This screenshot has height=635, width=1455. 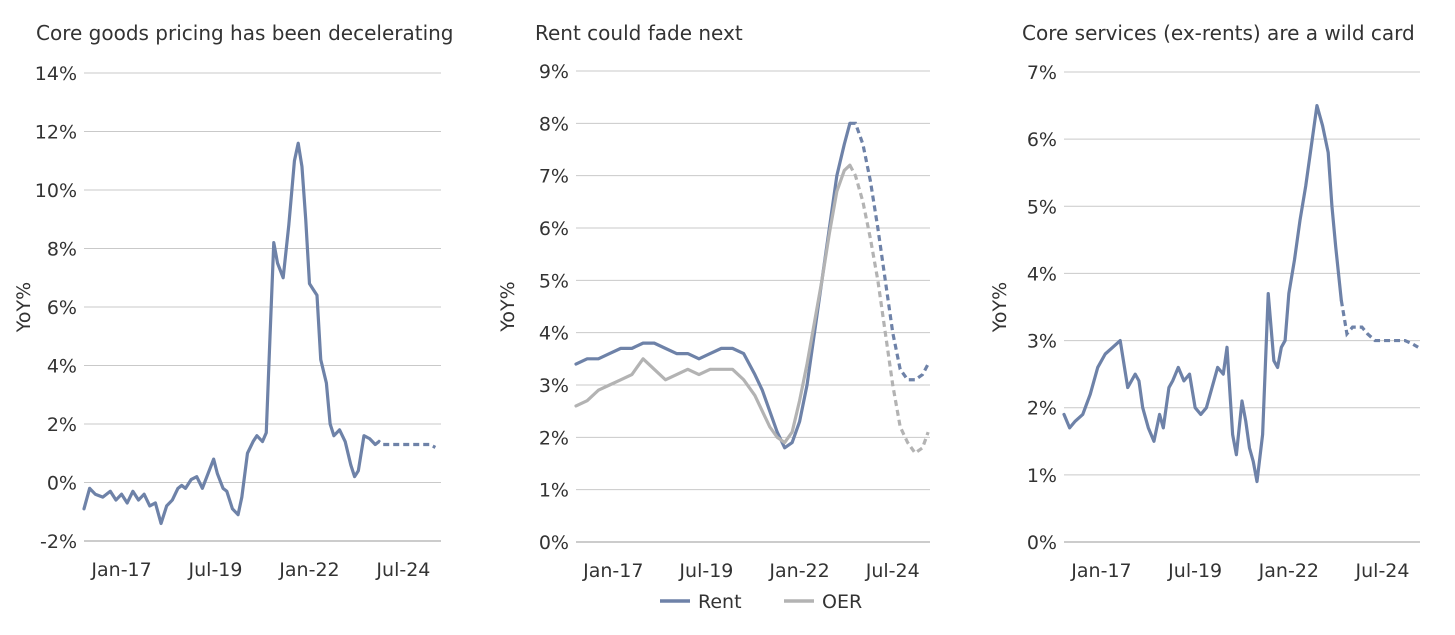 I want to click on series-line-core-services-ex-rents, so click(x=1202, y=293).